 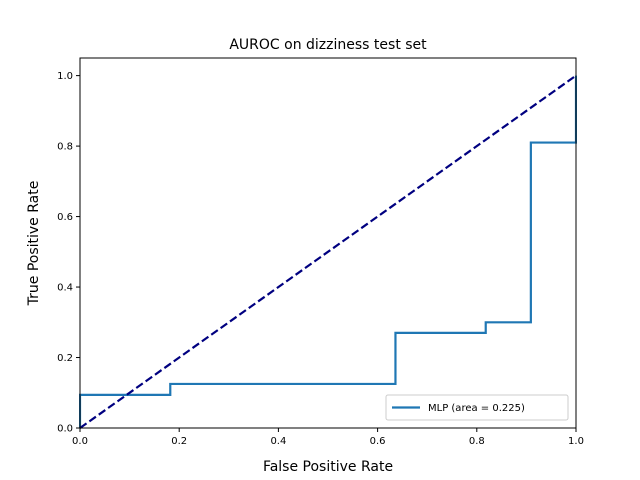 I want to click on x-tick-label: 0.4, so click(x=278, y=441).